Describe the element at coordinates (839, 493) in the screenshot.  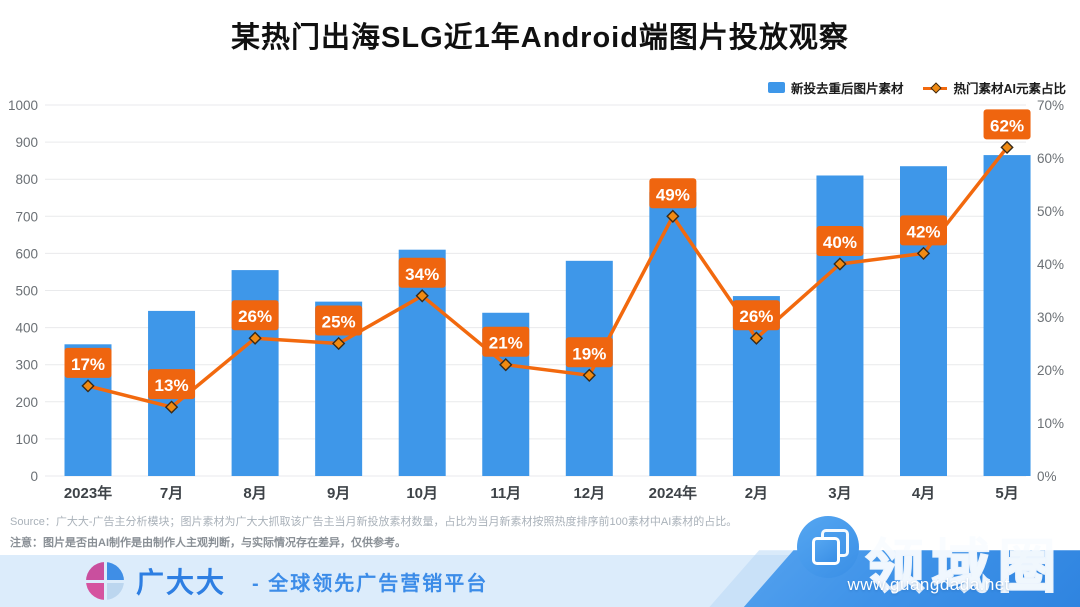
I see `x-axis-label: 3月` at that location.